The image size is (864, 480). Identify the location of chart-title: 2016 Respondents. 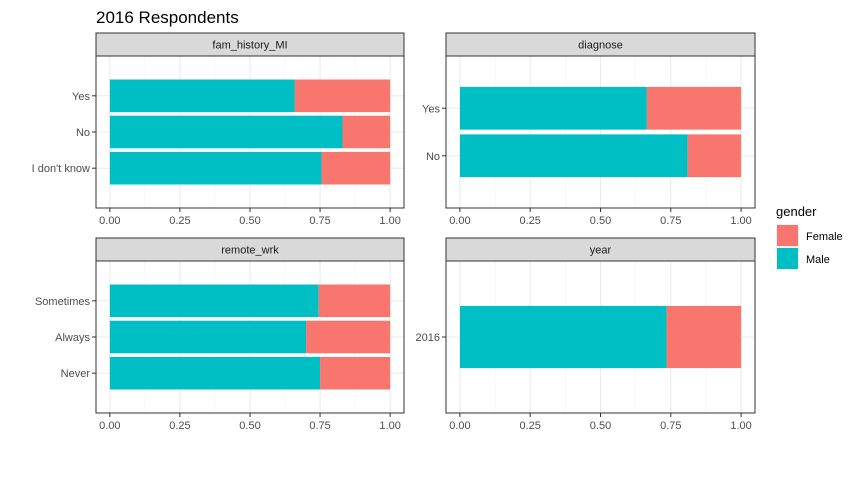
(167, 17).